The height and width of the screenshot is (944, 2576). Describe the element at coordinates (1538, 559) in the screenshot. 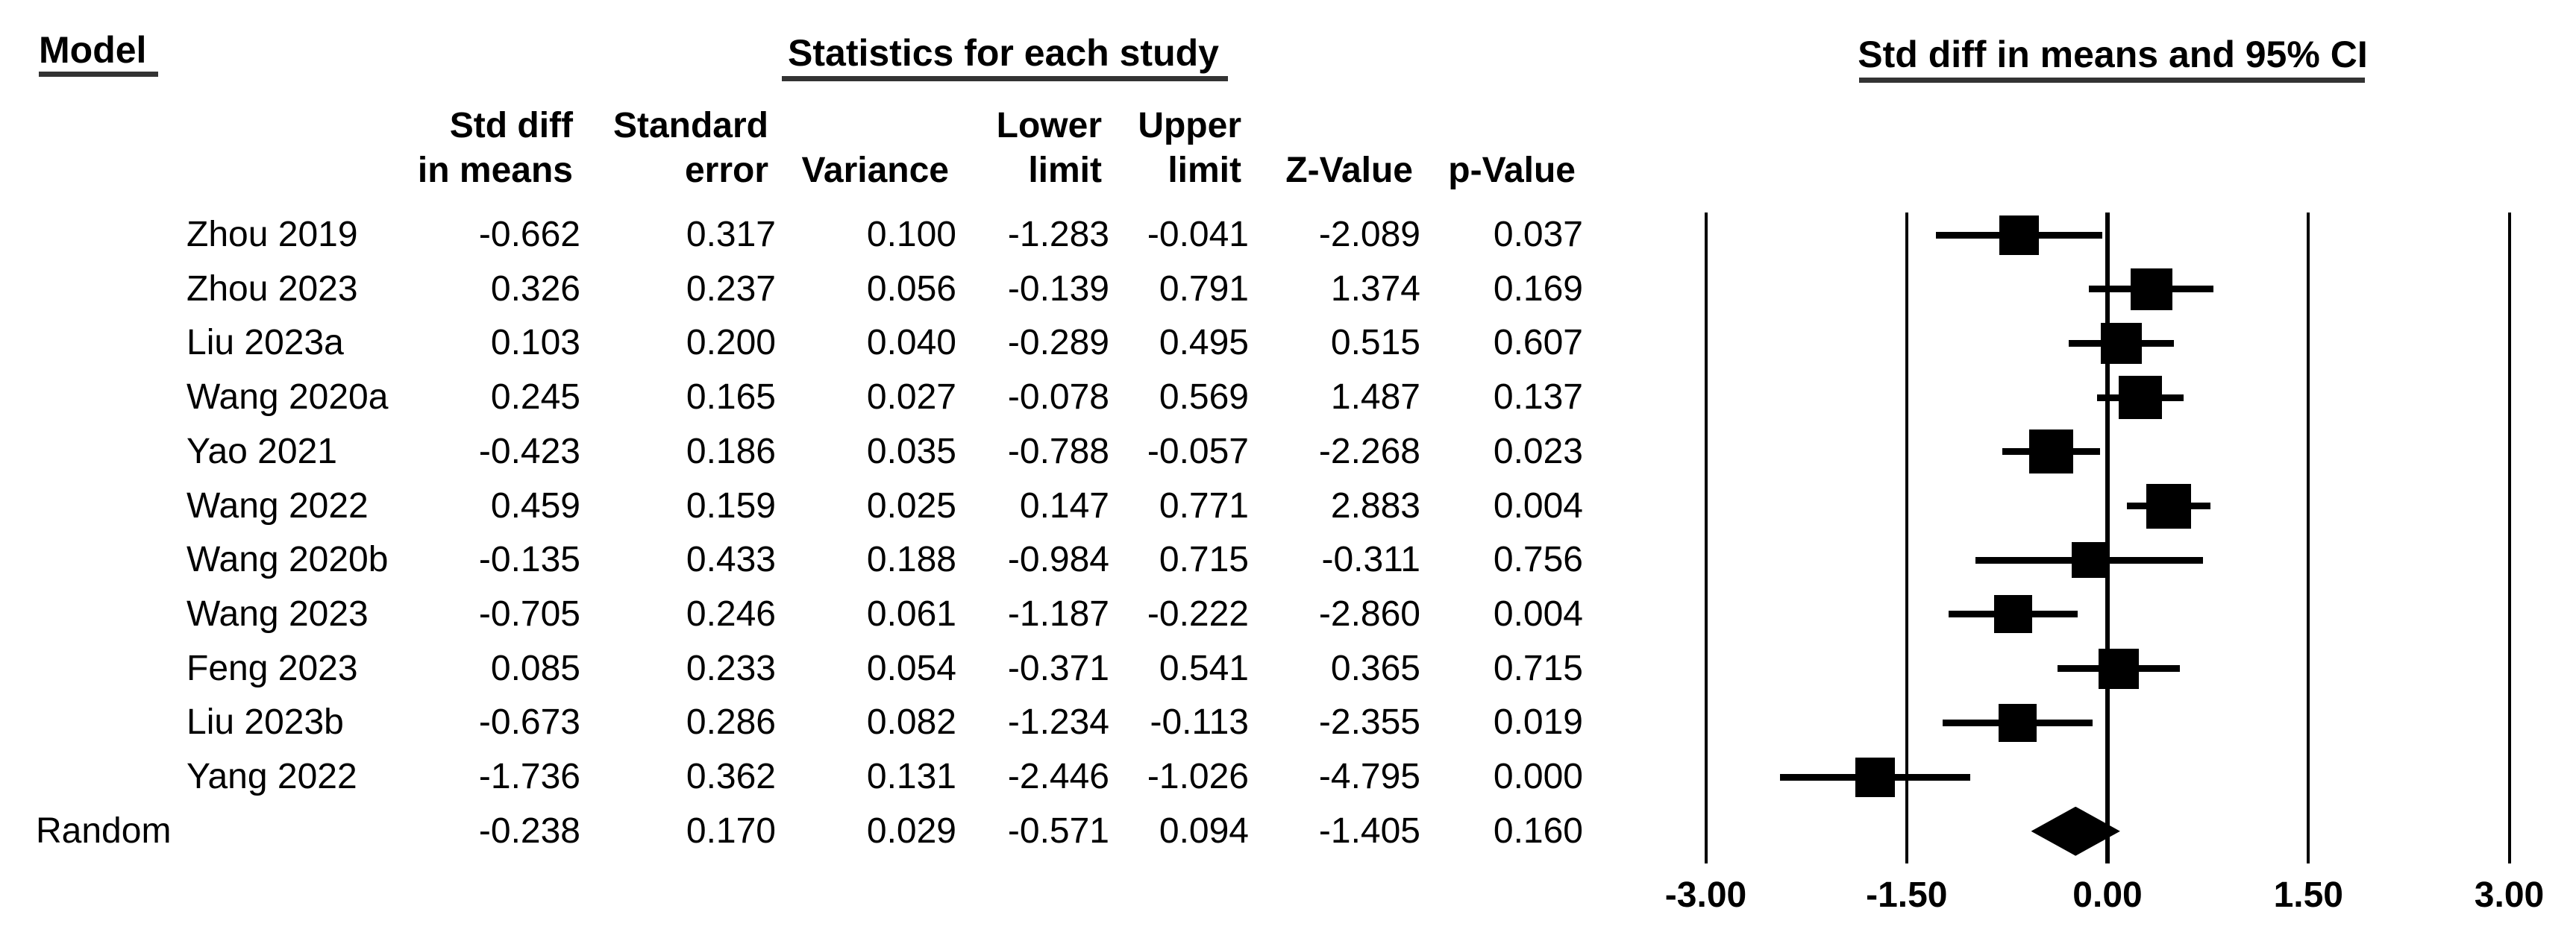

I see `cell-p-value: 0.756` at that location.